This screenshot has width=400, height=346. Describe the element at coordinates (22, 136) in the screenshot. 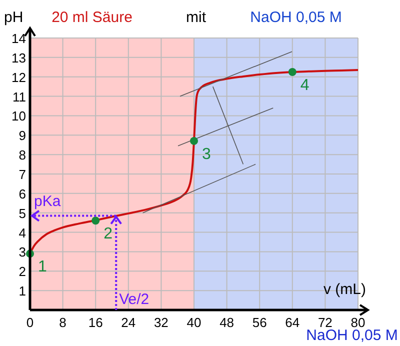

I see `y-tick-label: 9` at that location.